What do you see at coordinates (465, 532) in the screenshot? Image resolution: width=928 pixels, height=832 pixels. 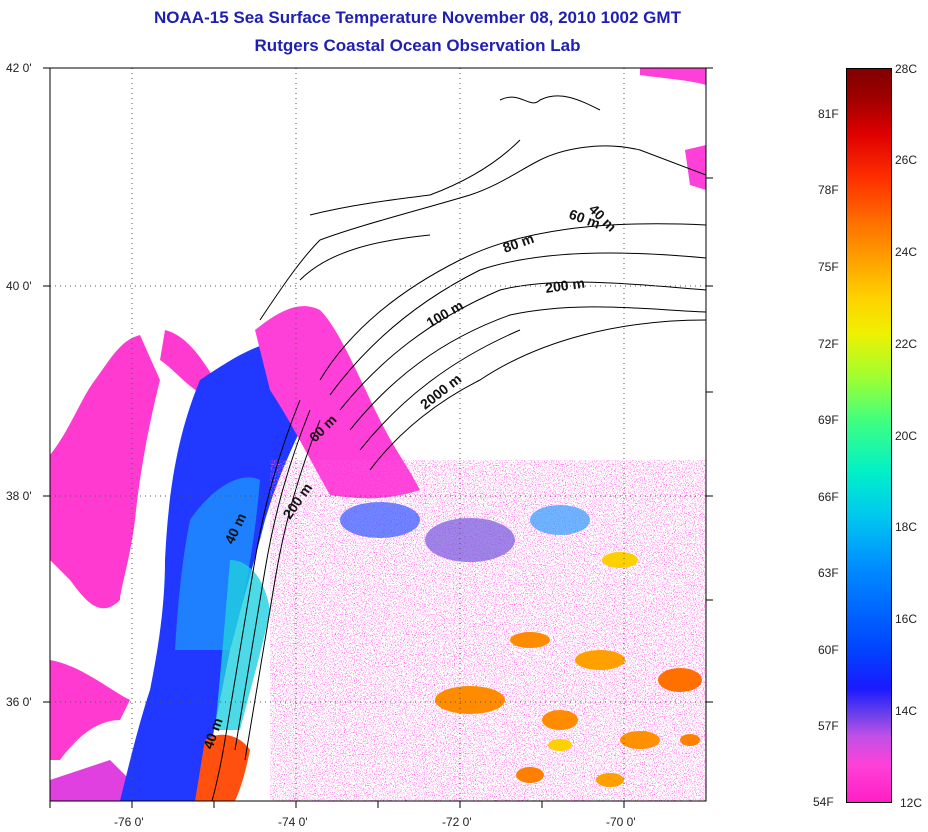 I see `offshore-blue-patches` at bounding box center [465, 532].